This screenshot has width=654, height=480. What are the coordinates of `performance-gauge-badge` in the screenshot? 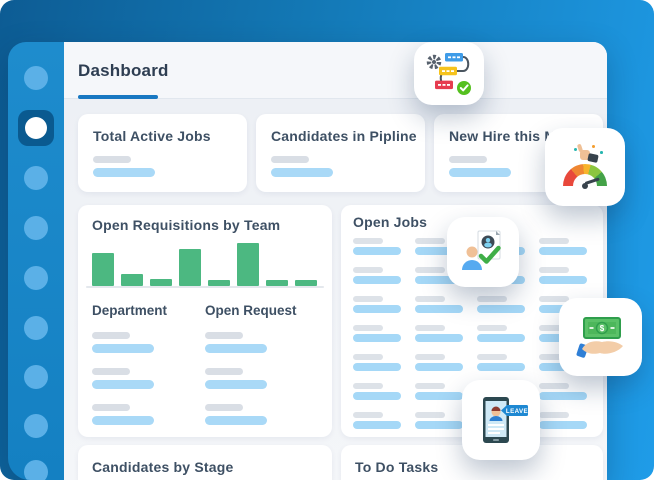 It's located at (585, 167).